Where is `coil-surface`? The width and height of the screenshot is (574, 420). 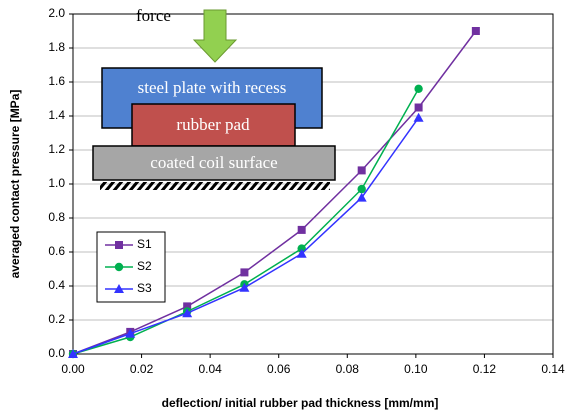 coil-surface is located at coordinates (214, 163).